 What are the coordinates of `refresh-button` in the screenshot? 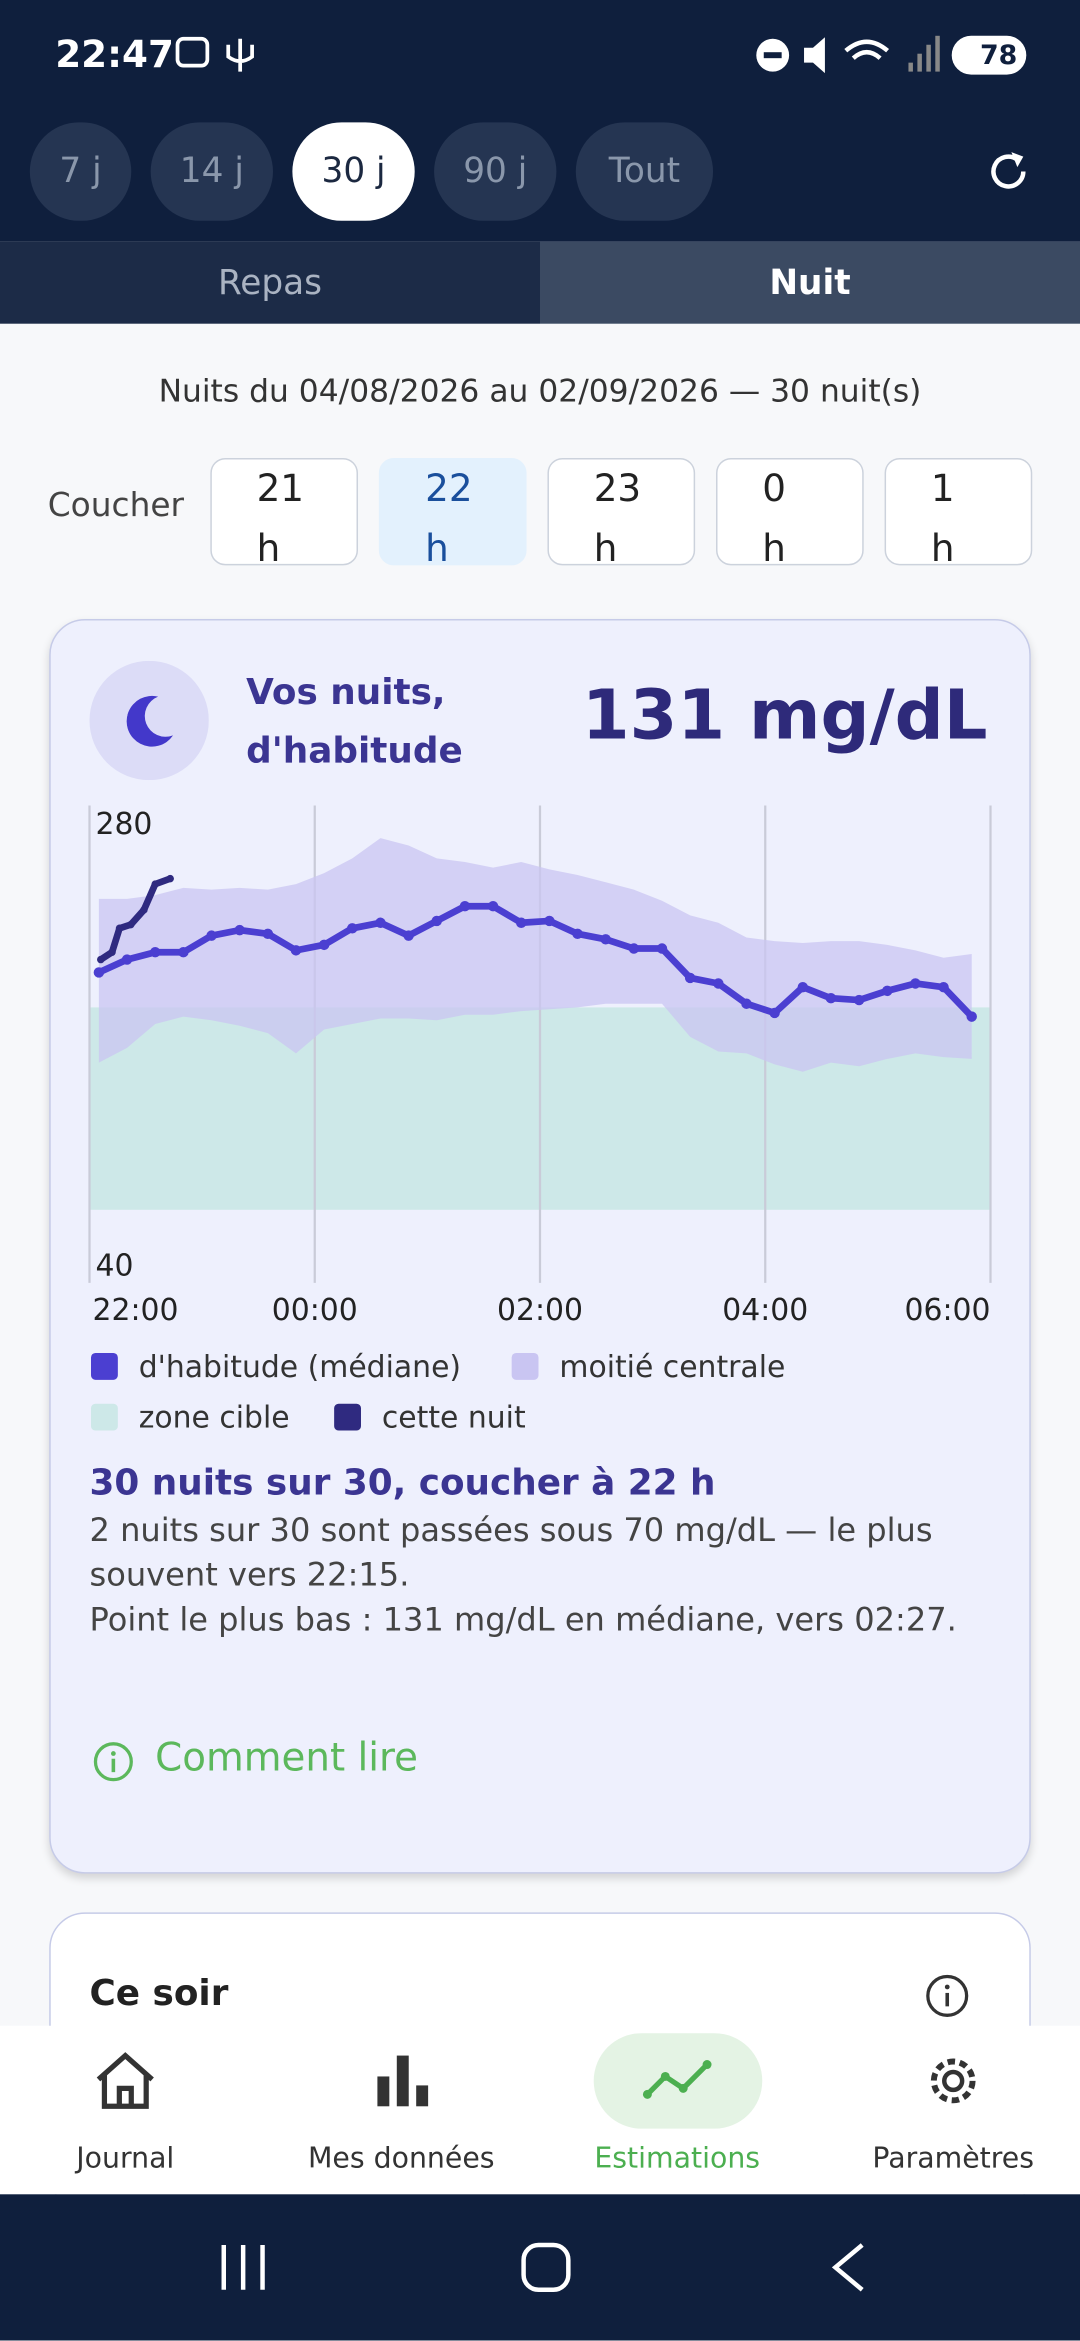 It's located at (1009, 172).